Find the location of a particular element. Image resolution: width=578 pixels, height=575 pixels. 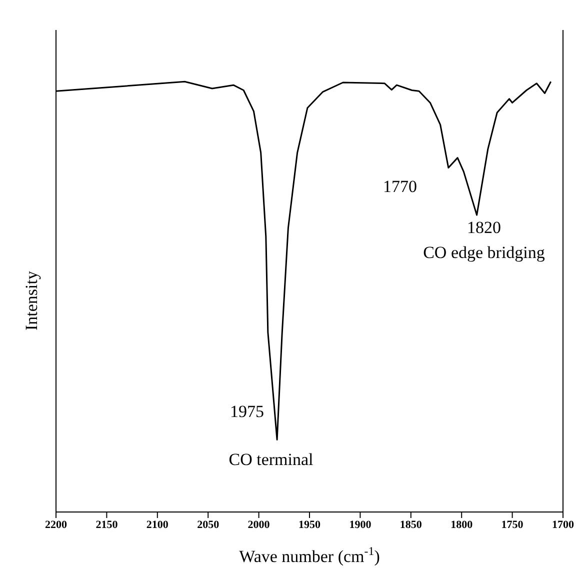

y-axis-title: Intensity is located at coordinates (32, 300).